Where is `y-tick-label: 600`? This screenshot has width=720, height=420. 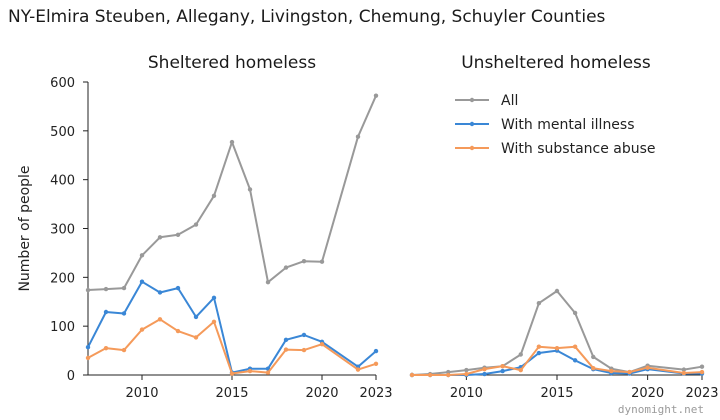 y-tick-label: 600 is located at coordinates (62, 83).